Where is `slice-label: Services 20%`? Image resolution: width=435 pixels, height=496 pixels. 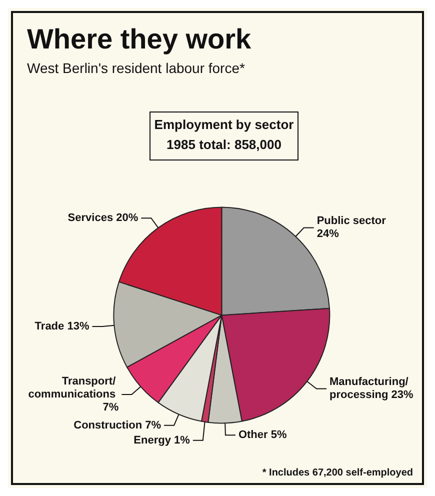
slice-label: Services 20% is located at coordinates (103, 218).